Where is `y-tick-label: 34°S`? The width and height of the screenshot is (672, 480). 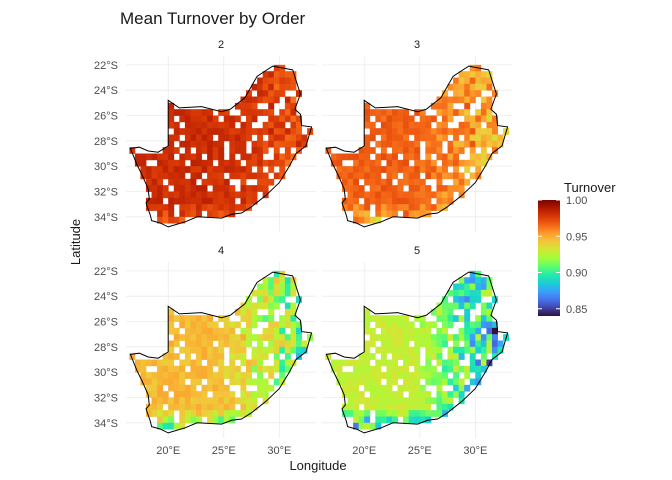 y-tick-label: 34°S is located at coordinates (106, 424).